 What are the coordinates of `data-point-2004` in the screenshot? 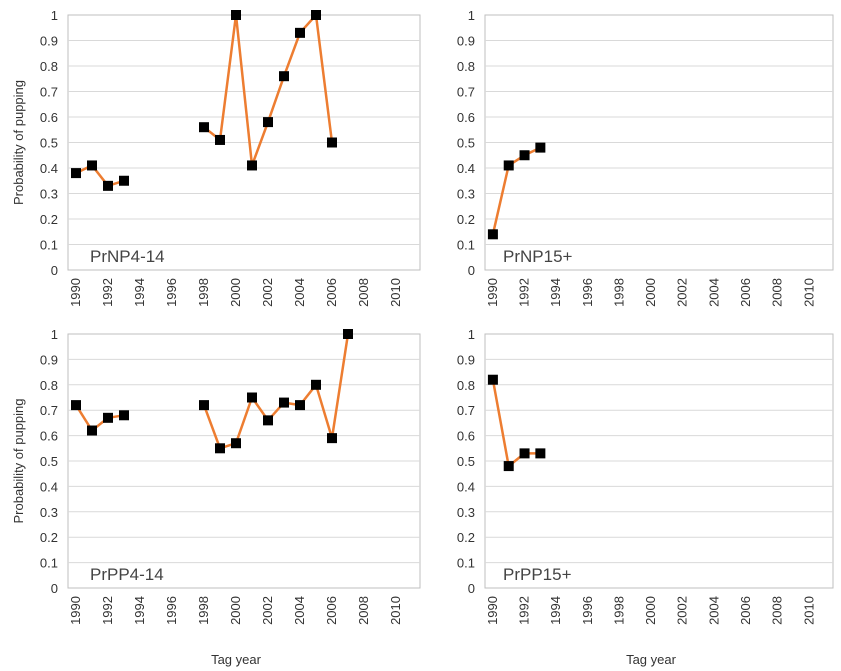 It's located at (300, 32).